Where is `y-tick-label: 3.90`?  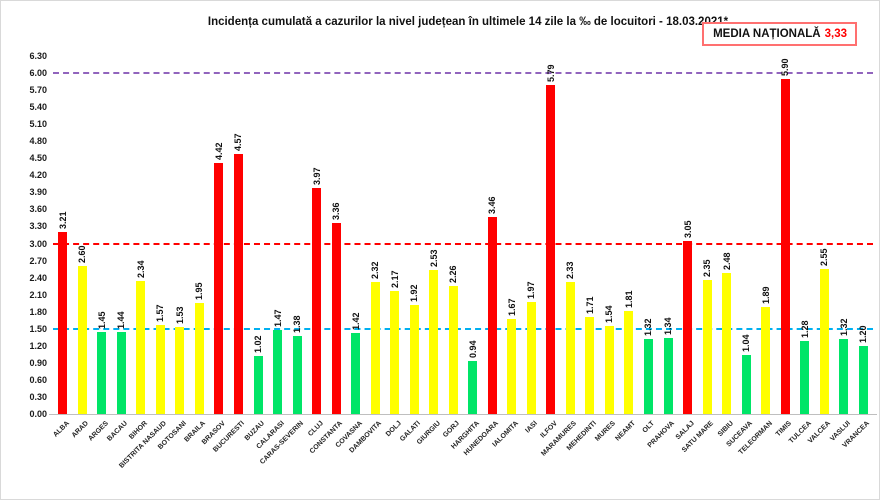
y-tick-label: 3.90 is located at coordinates (38, 192).